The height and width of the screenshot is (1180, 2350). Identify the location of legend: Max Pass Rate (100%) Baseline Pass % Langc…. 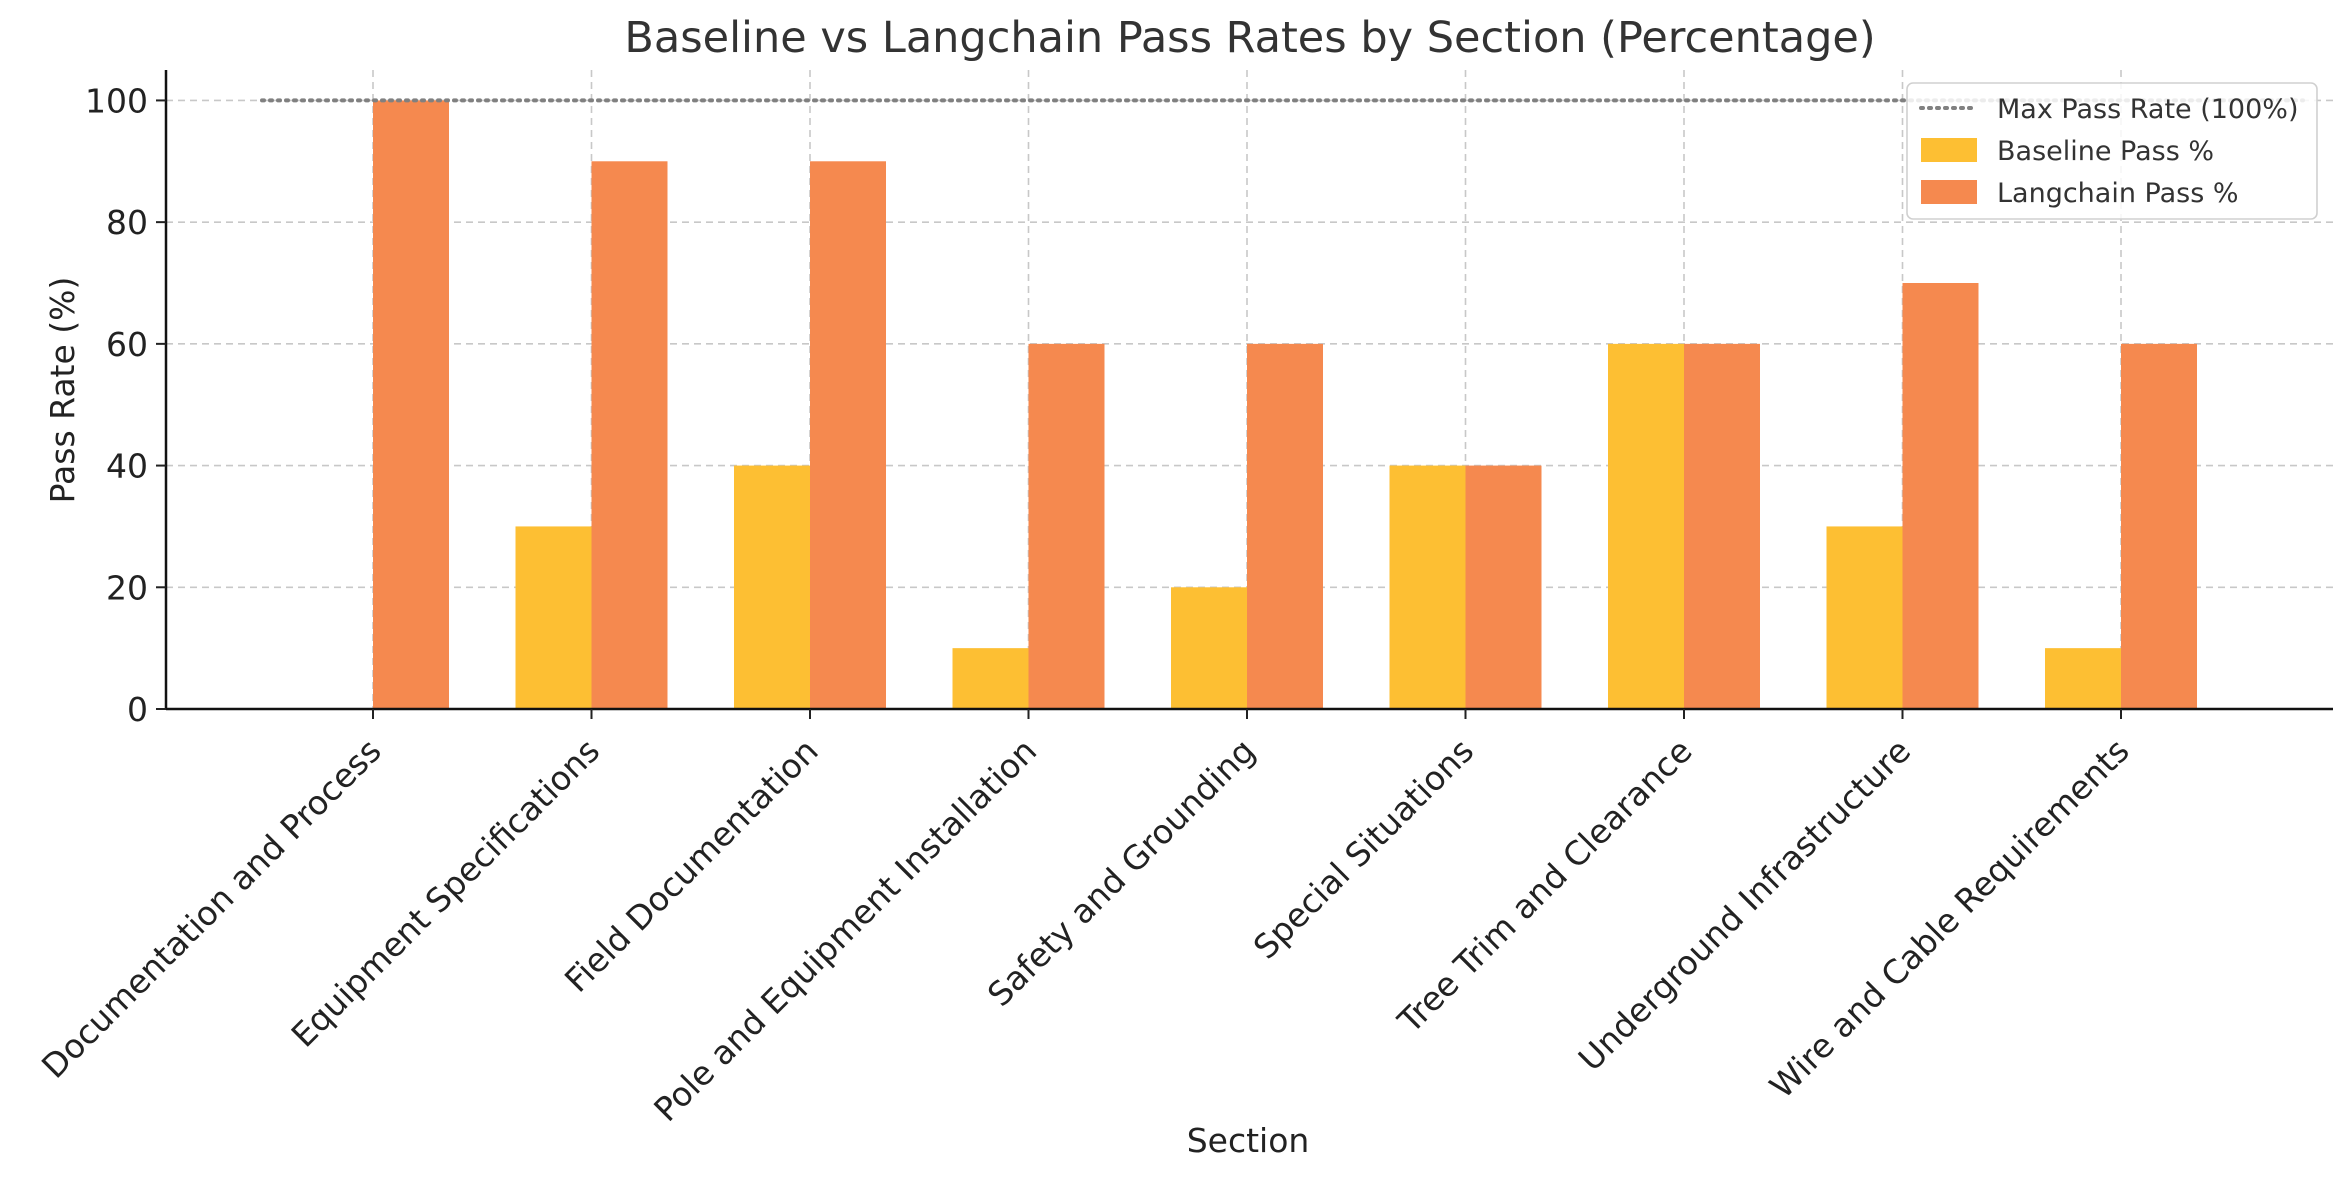
(2112, 151).